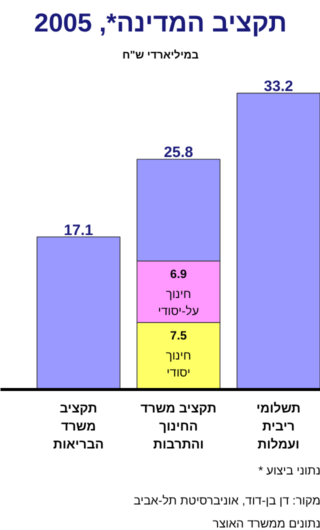 The image size is (320, 530). What do you see at coordinates (179, 153) in the screenshot?
I see `total-label: 25.8` at bounding box center [179, 153].